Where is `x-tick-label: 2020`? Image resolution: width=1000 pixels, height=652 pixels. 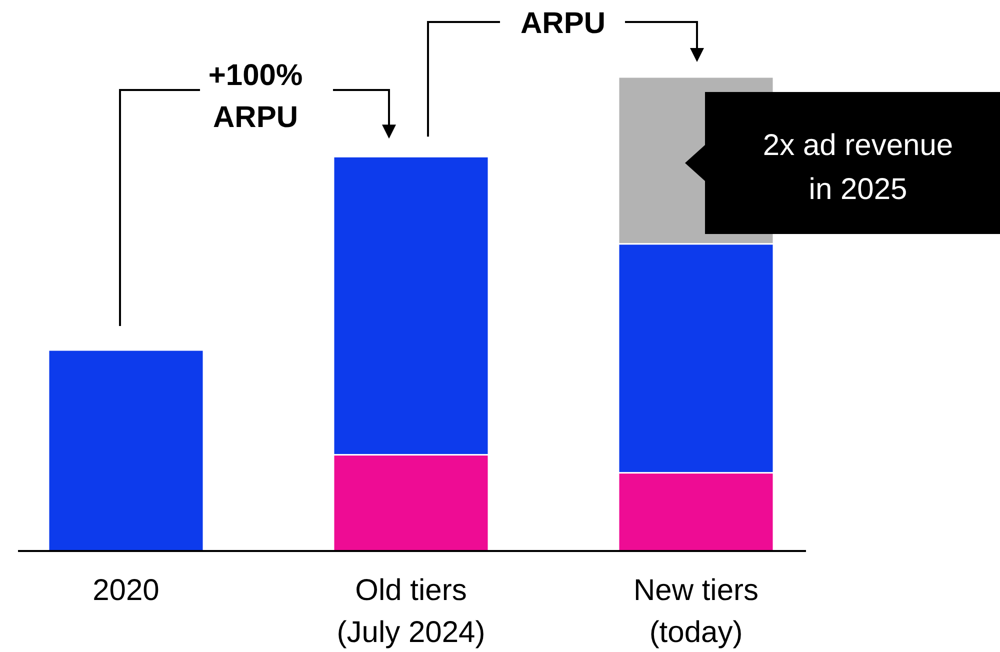 x-tick-label: 2020 is located at coordinates (126, 590).